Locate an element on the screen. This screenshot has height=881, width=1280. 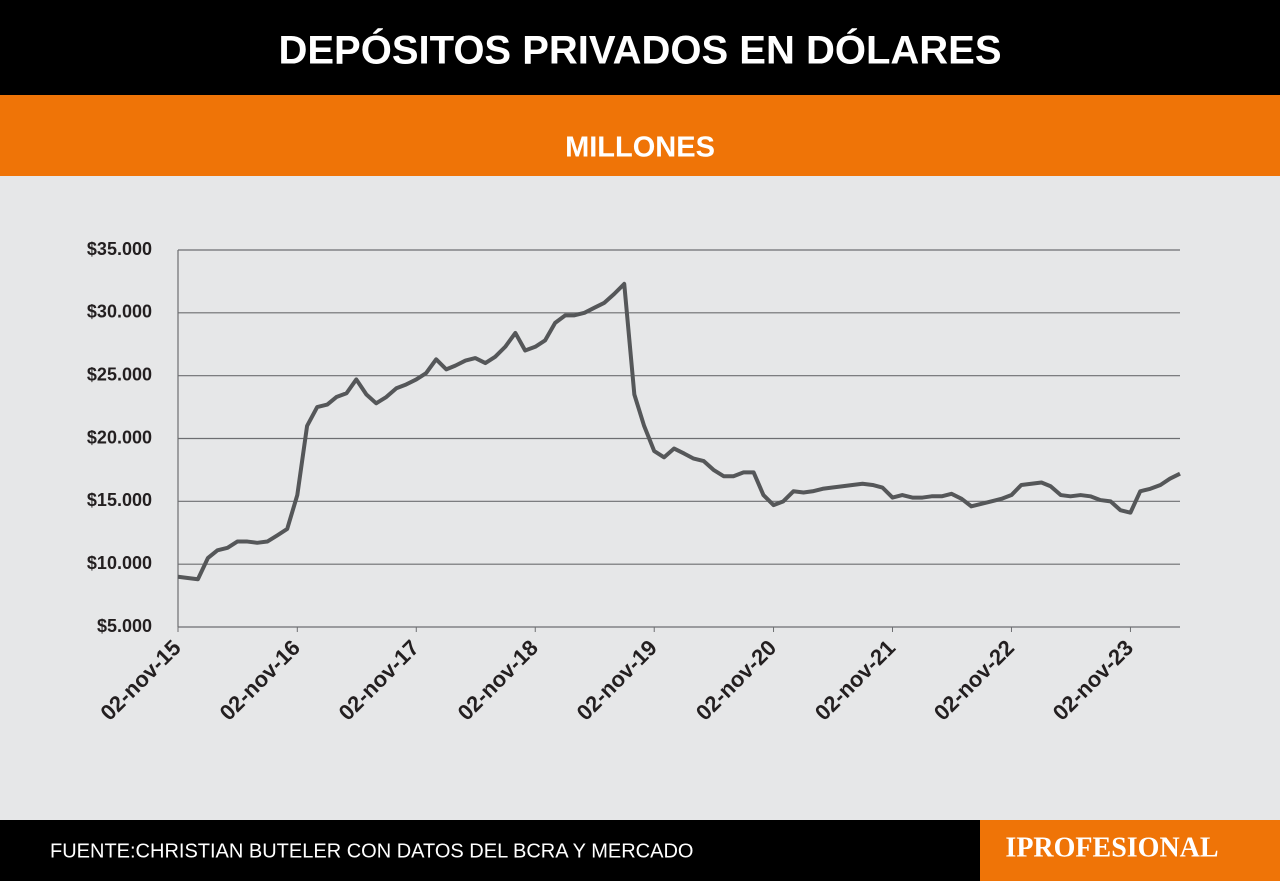
brand-box is located at coordinates (1130, 850).